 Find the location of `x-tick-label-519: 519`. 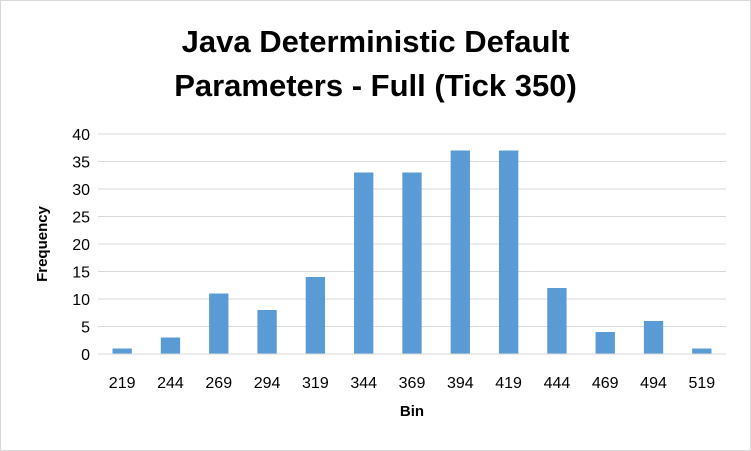

x-tick-label-519: 519 is located at coordinates (701, 383).